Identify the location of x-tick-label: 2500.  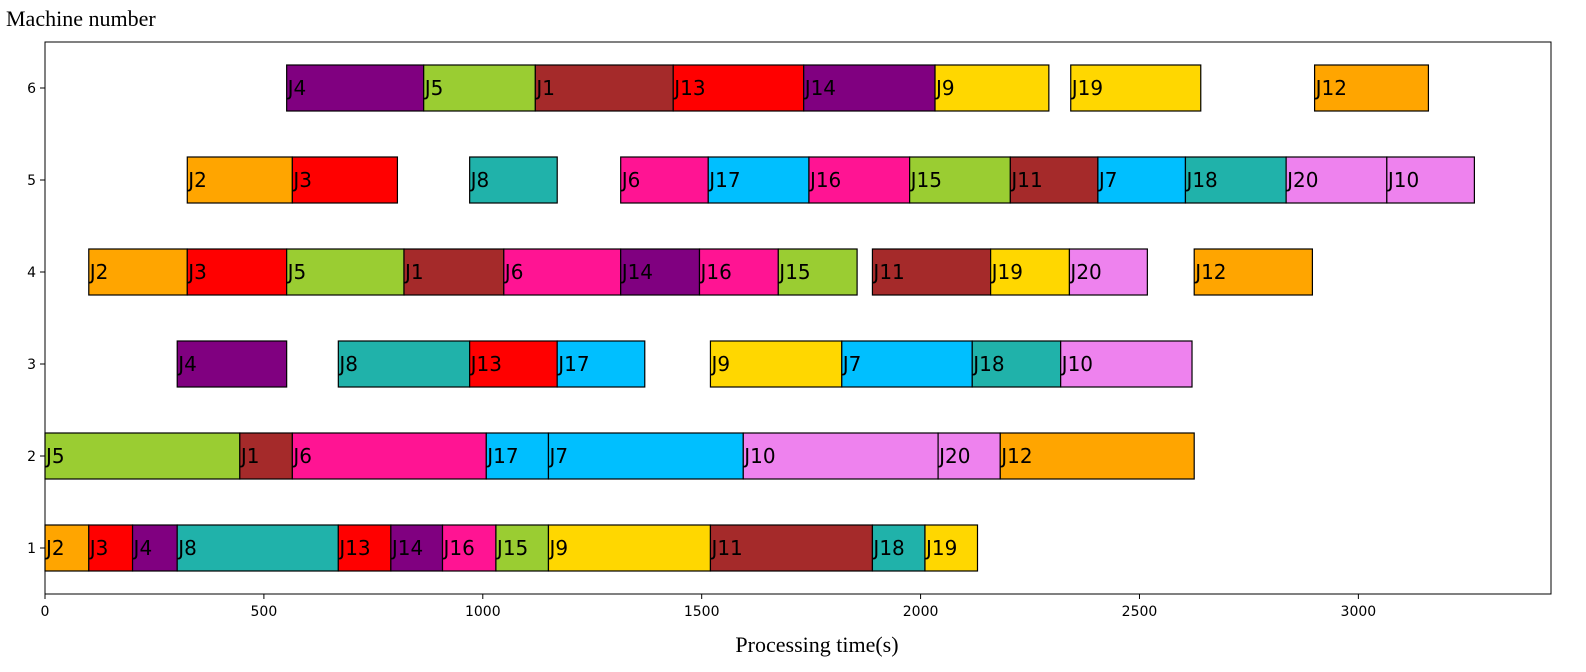
(1140, 612).